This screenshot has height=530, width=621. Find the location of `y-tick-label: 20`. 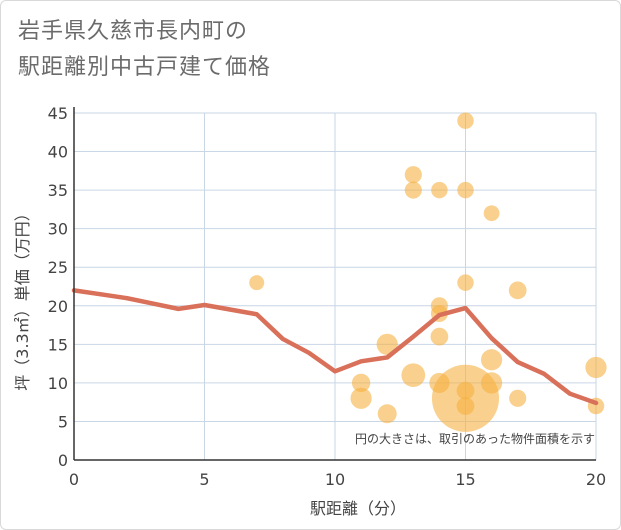

y-tick-label: 20 is located at coordinates (58, 306).